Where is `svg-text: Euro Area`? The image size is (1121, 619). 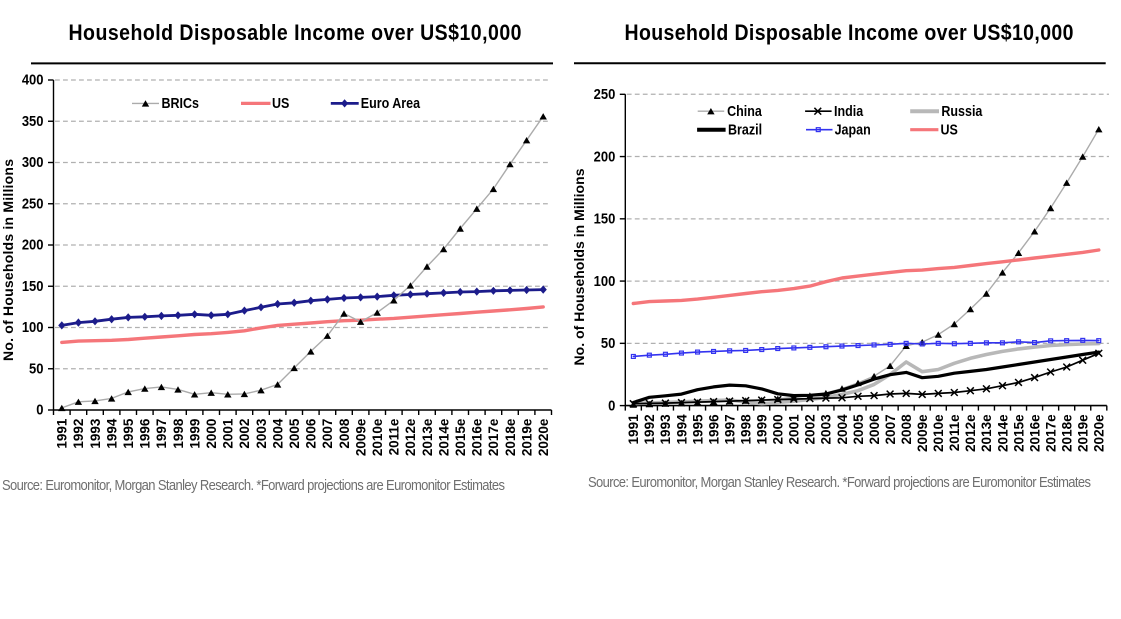
svg-text: Euro Area is located at coordinates (391, 103).